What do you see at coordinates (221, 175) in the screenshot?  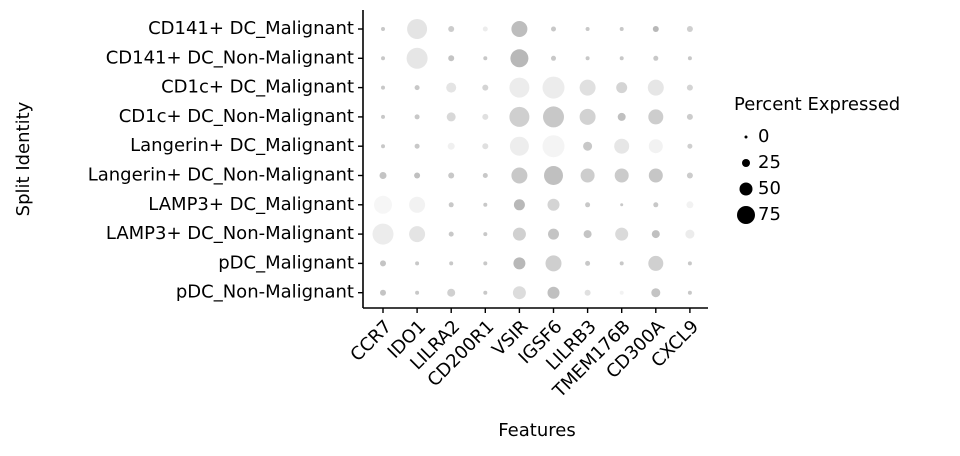 I see `y-tick-label: Langerin+ DC_Non-Malignant` at bounding box center [221, 175].